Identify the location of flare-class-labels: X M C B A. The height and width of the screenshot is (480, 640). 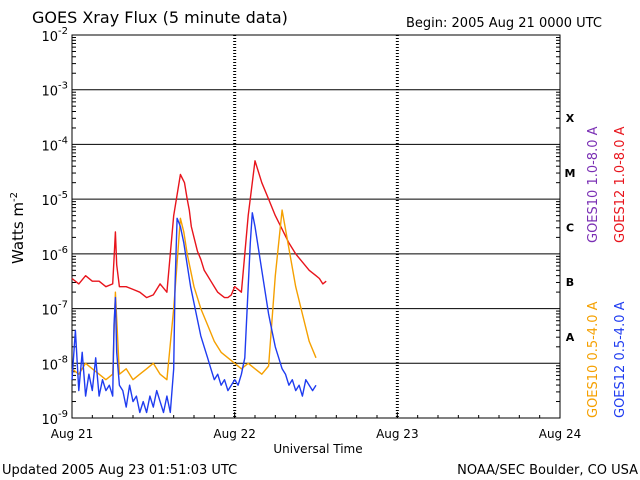
(570, 228).